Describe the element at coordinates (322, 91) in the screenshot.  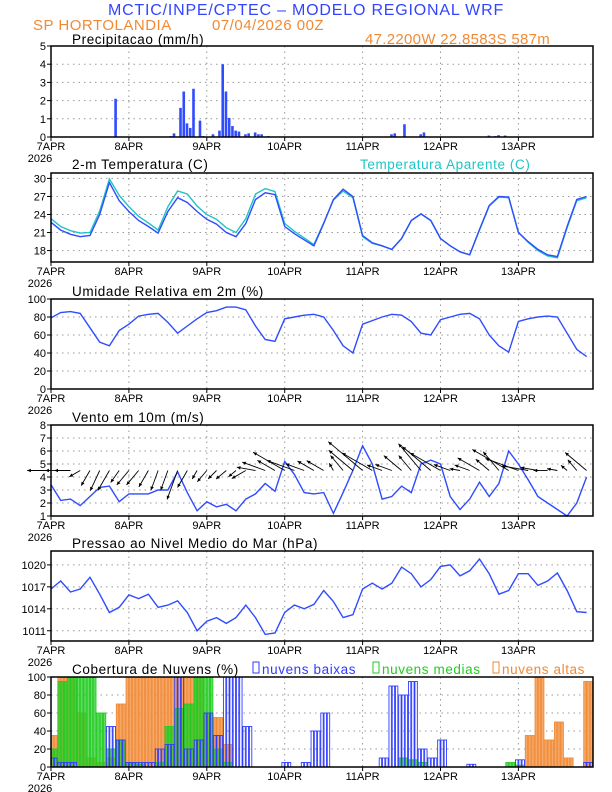
I see `precip-frame` at that location.